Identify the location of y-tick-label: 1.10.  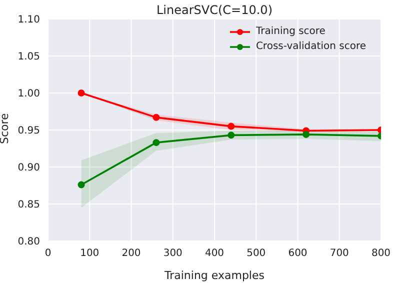
(29, 20).